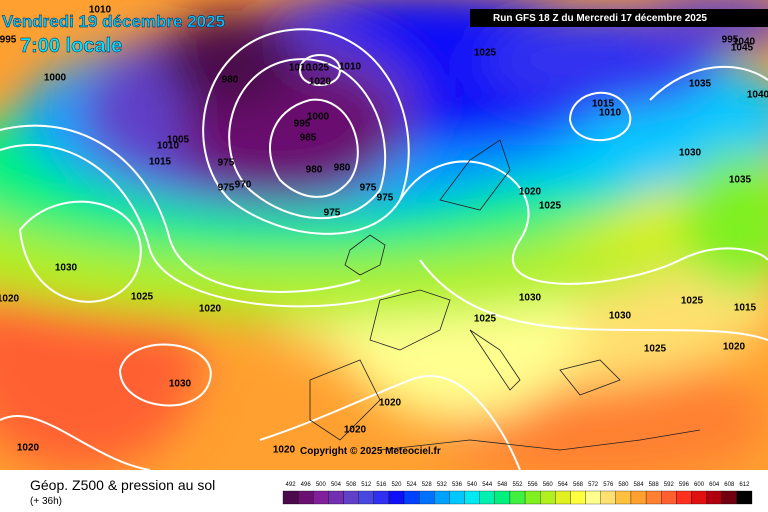  What do you see at coordinates (623, 485) in the screenshot?
I see `scale-label: 580` at bounding box center [623, 485].